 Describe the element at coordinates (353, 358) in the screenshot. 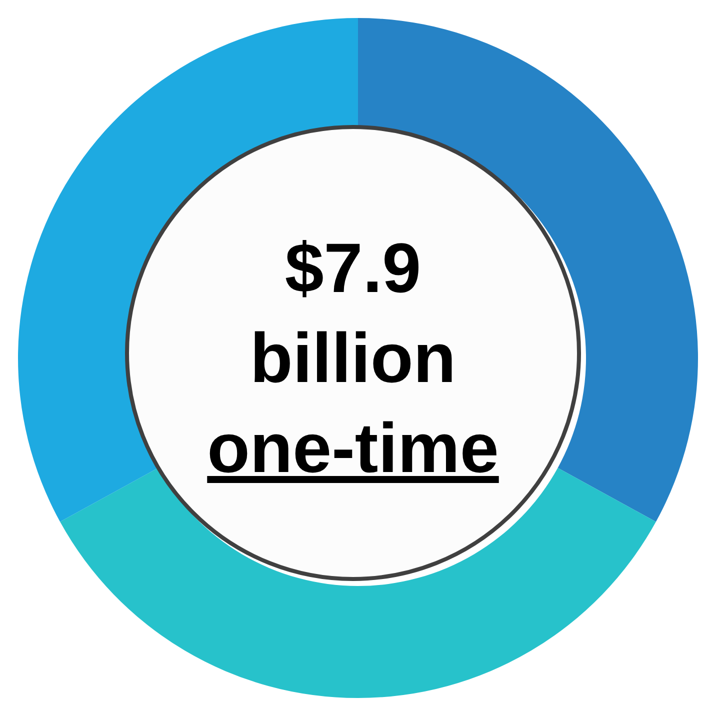

I see `text: billion` at that location.